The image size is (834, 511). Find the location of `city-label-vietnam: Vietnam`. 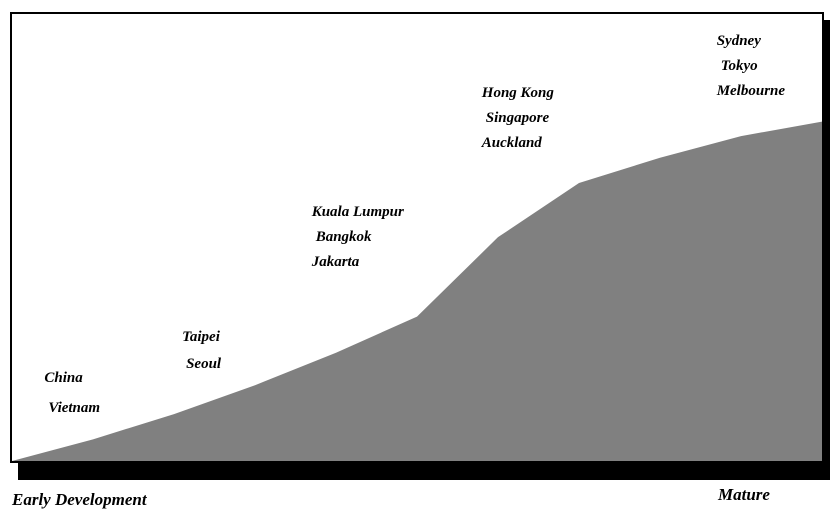

city-label-vietnam: Vietnam is located at coordinates (74, 408).